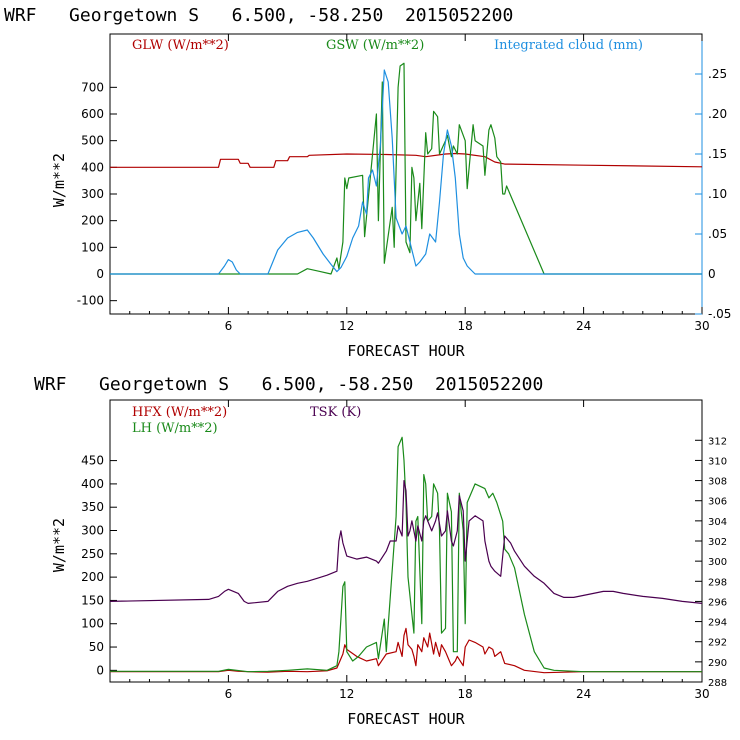  Describe the element at coordinates (175, 428) in the screenshot. I see `chart2-legend-lh: LH (W/m**2)` at that location.